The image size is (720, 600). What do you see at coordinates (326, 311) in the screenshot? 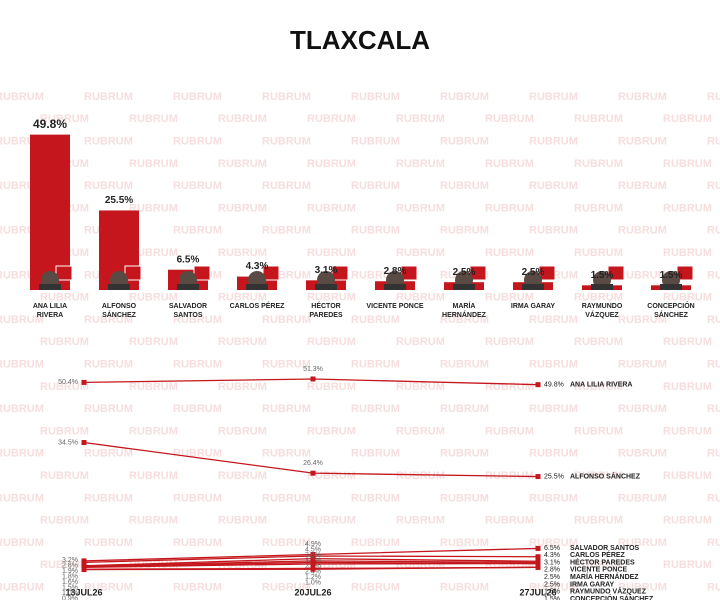
I see `category-label: HÉCTOR PAREDES` at bounding box center [326, 311].